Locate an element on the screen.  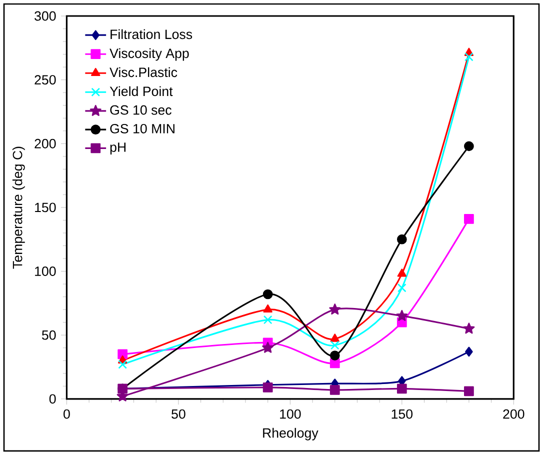
y-tick-label: 100 is located at coordinates (45, 271).